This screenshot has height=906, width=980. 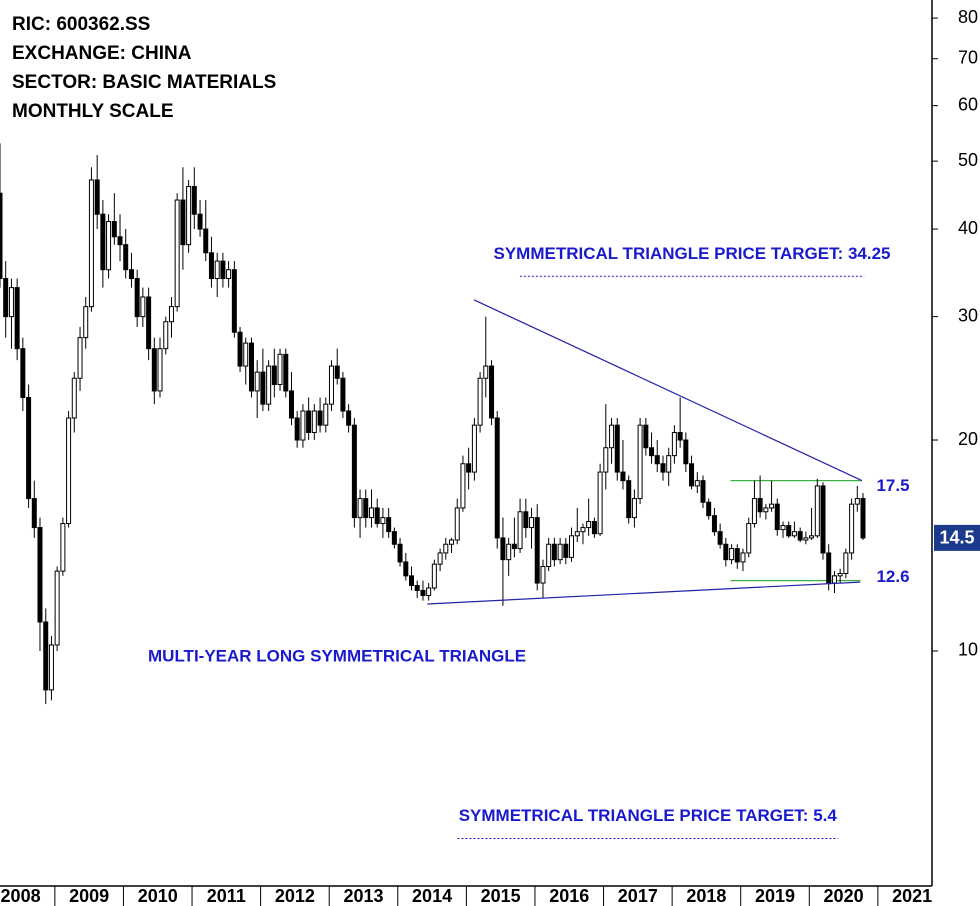 I want to click on x-tick-label: 2017, so click(x=638, y=896).